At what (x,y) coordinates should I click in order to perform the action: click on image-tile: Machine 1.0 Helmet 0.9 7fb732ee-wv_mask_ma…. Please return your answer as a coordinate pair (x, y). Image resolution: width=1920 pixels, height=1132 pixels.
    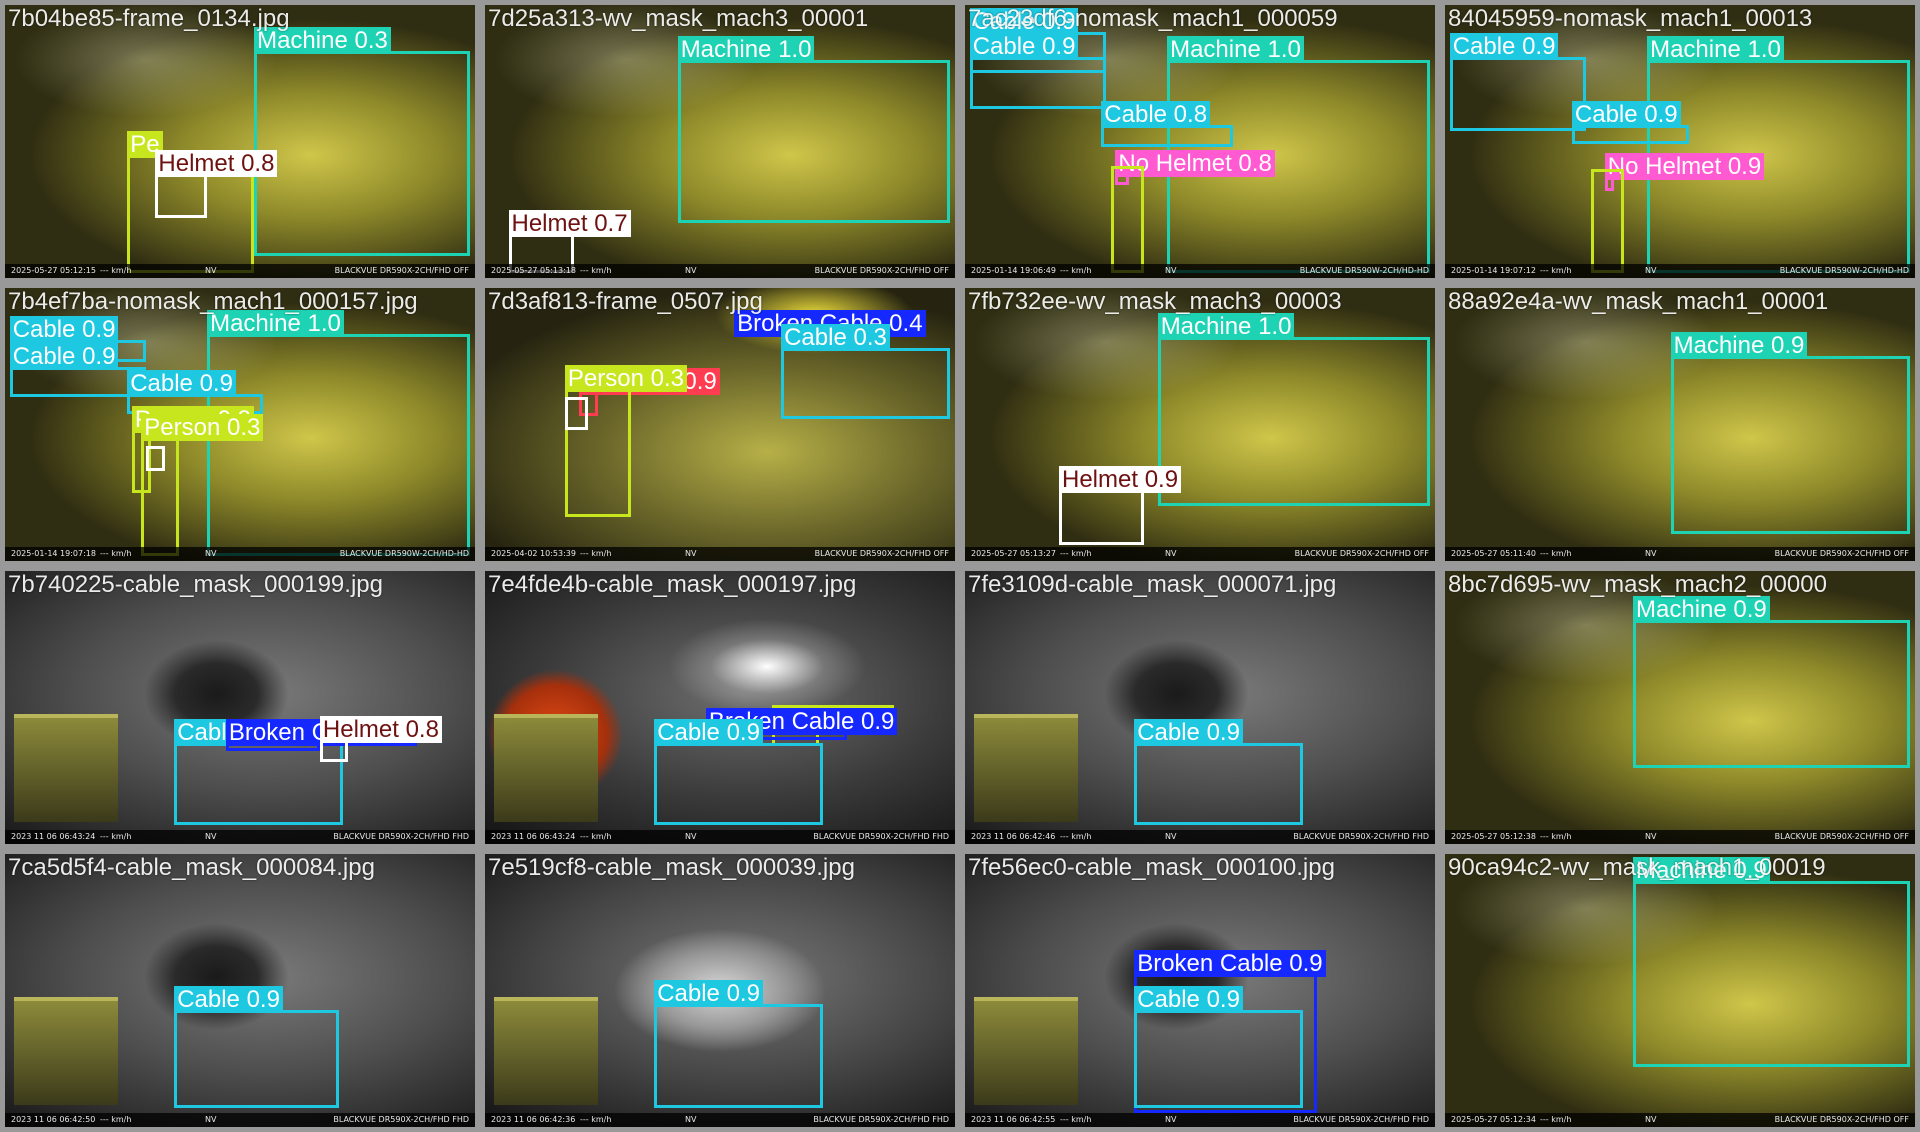
    Looking at the image, I should click on (1200, 424).